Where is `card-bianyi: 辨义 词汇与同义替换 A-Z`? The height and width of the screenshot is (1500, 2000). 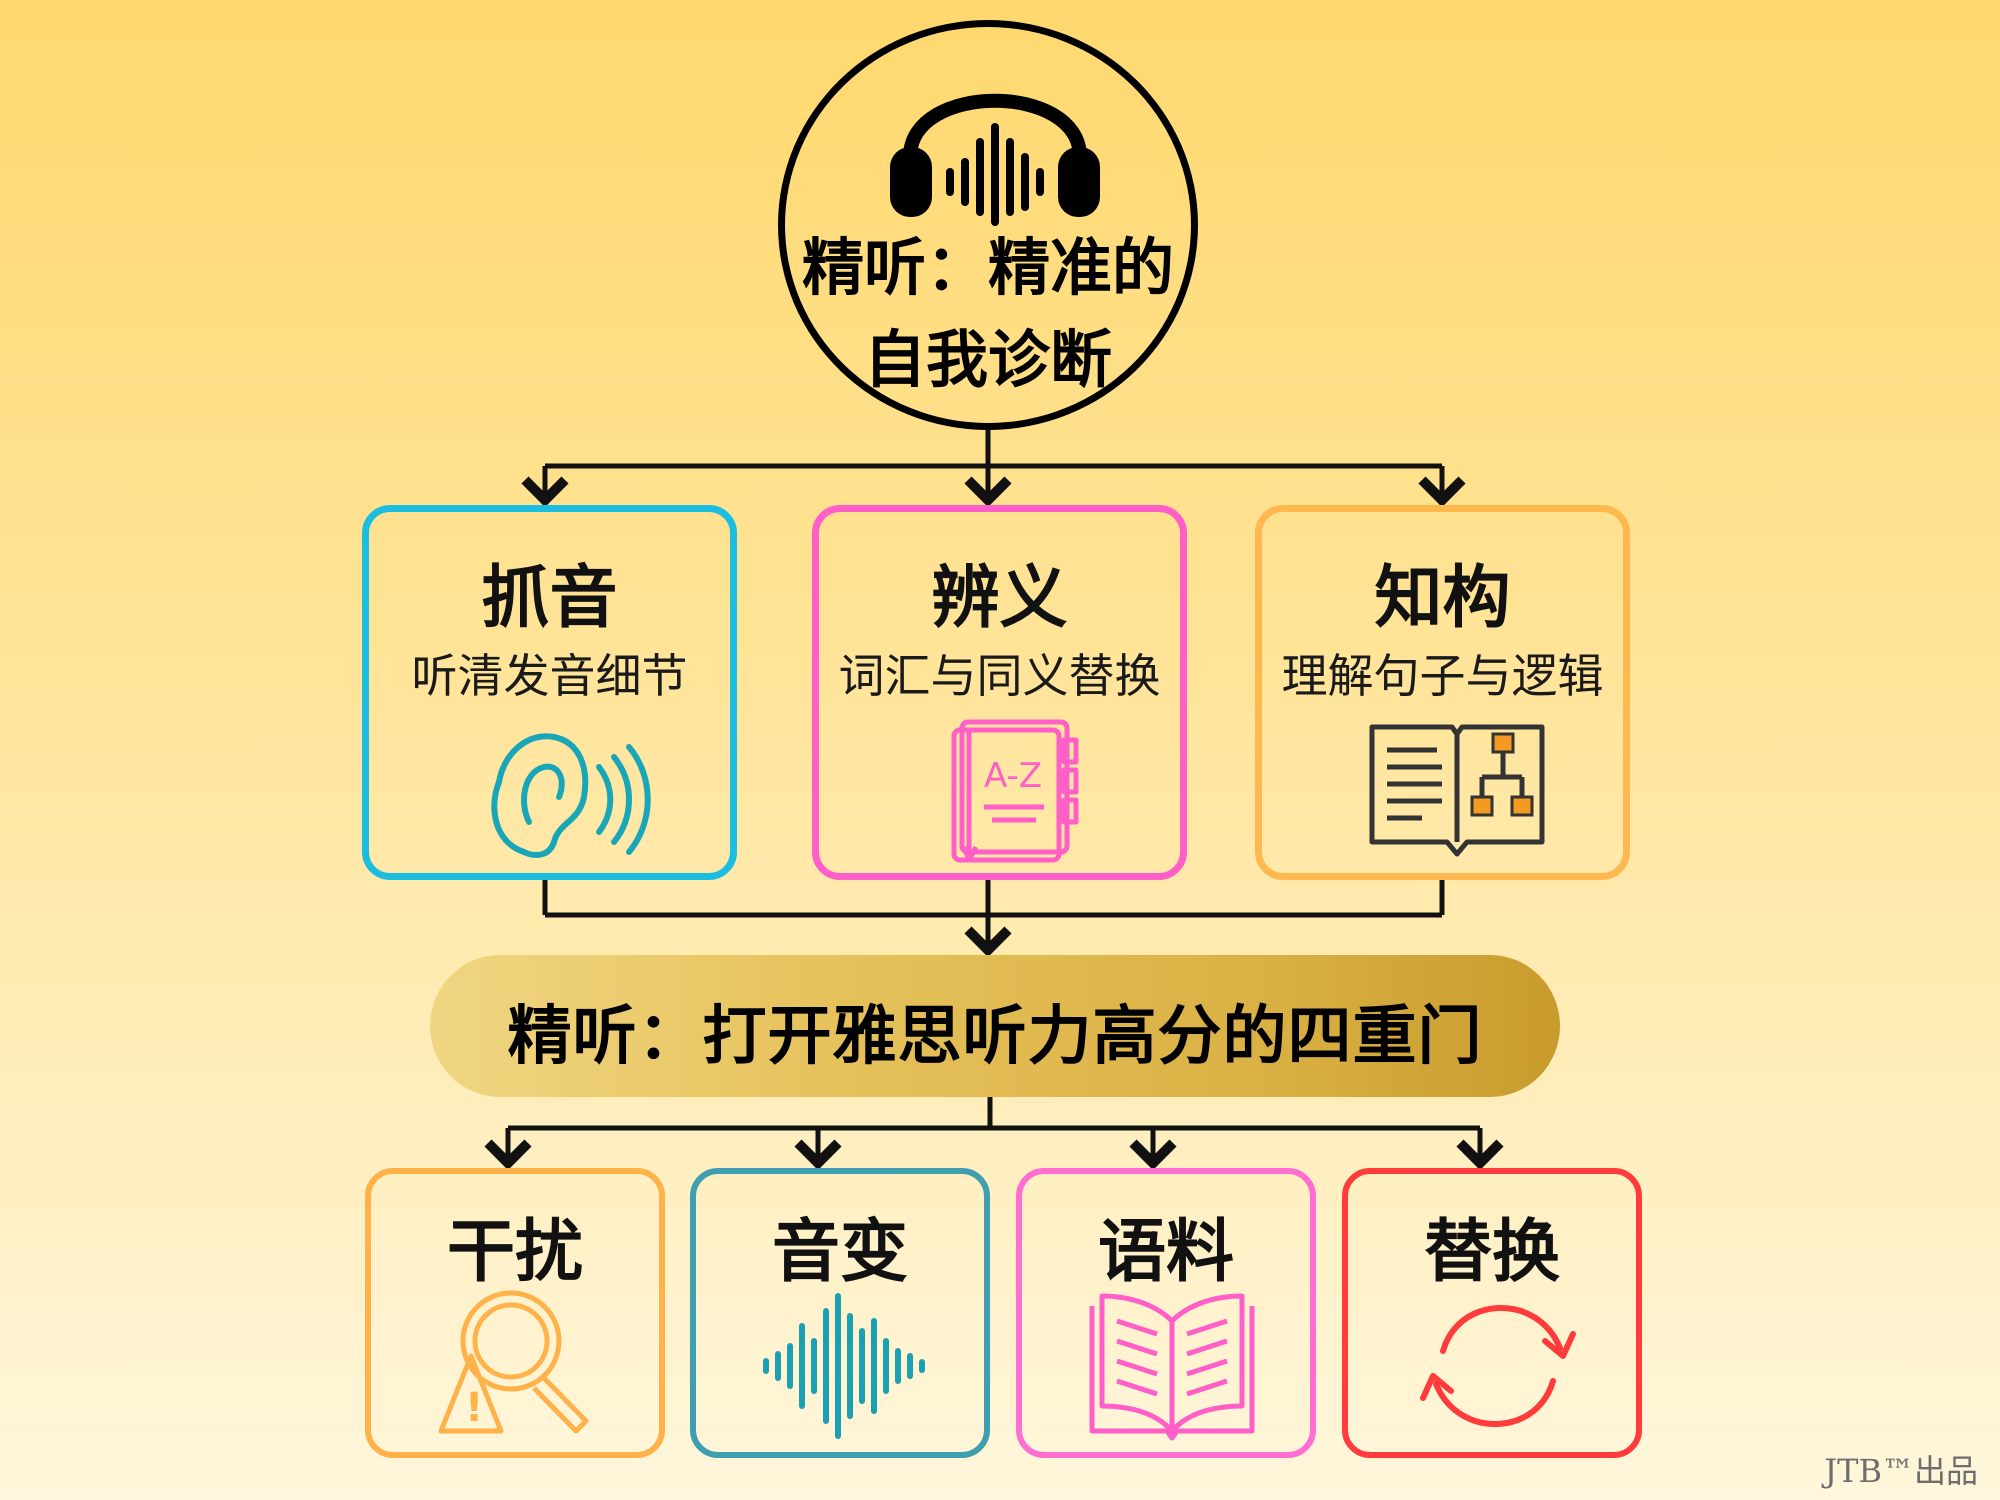
card-bianyi: 辨义 词汇与同义替换 A-Z is located at coordinates (999, 692).